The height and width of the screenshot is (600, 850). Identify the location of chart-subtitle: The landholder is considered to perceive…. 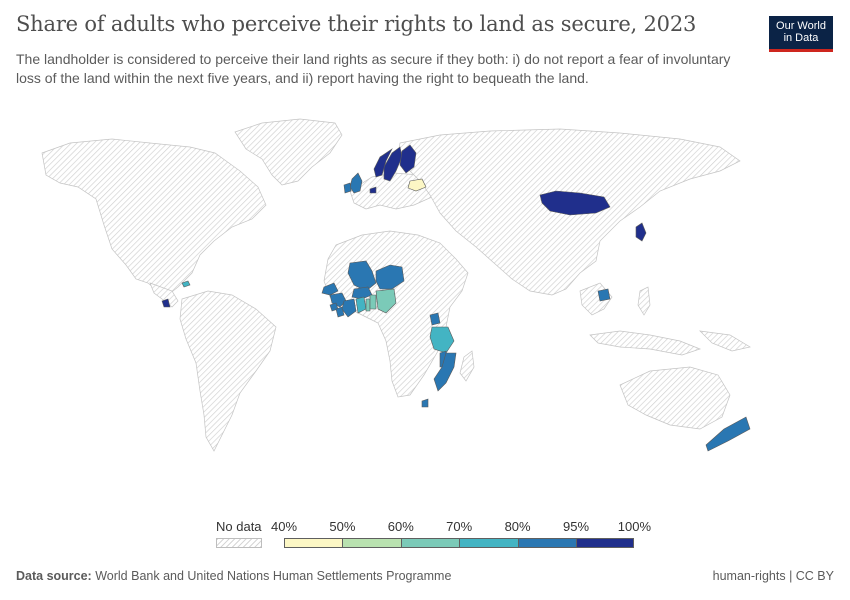
(373, 68).